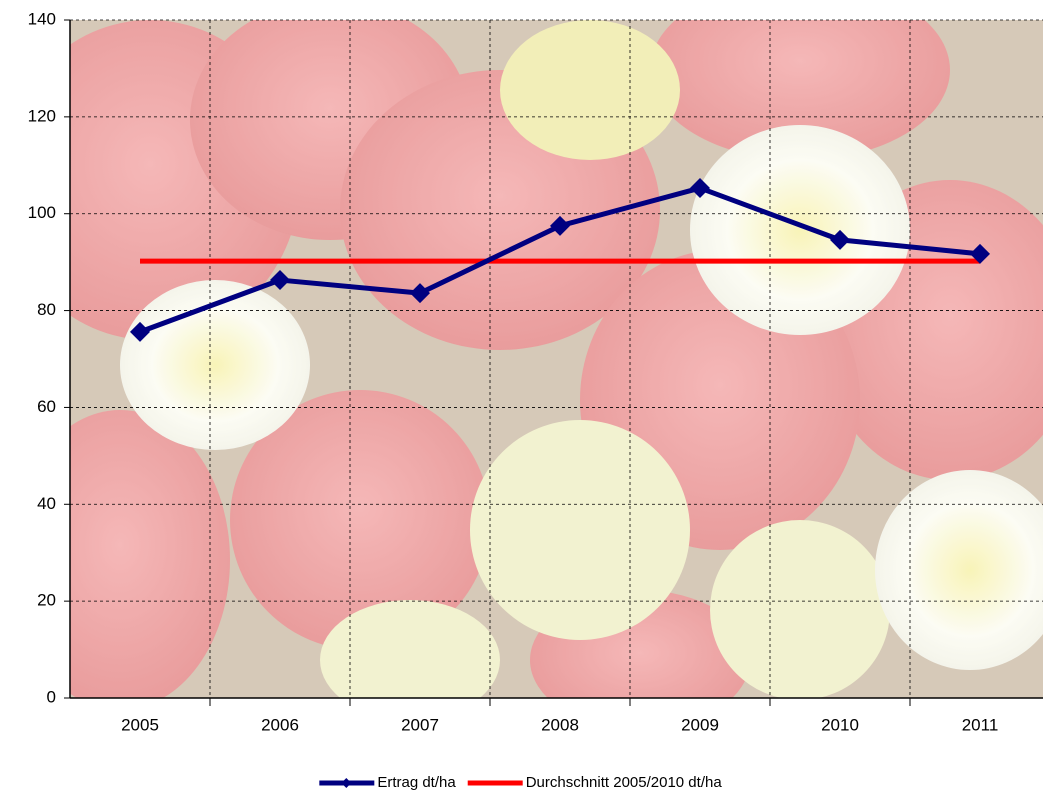 The height and width of the screenshot is (803, 1043). Describe the element at coordinates (560, 724) in the screenshot. I see `x-tick-label: 2008` at that location.